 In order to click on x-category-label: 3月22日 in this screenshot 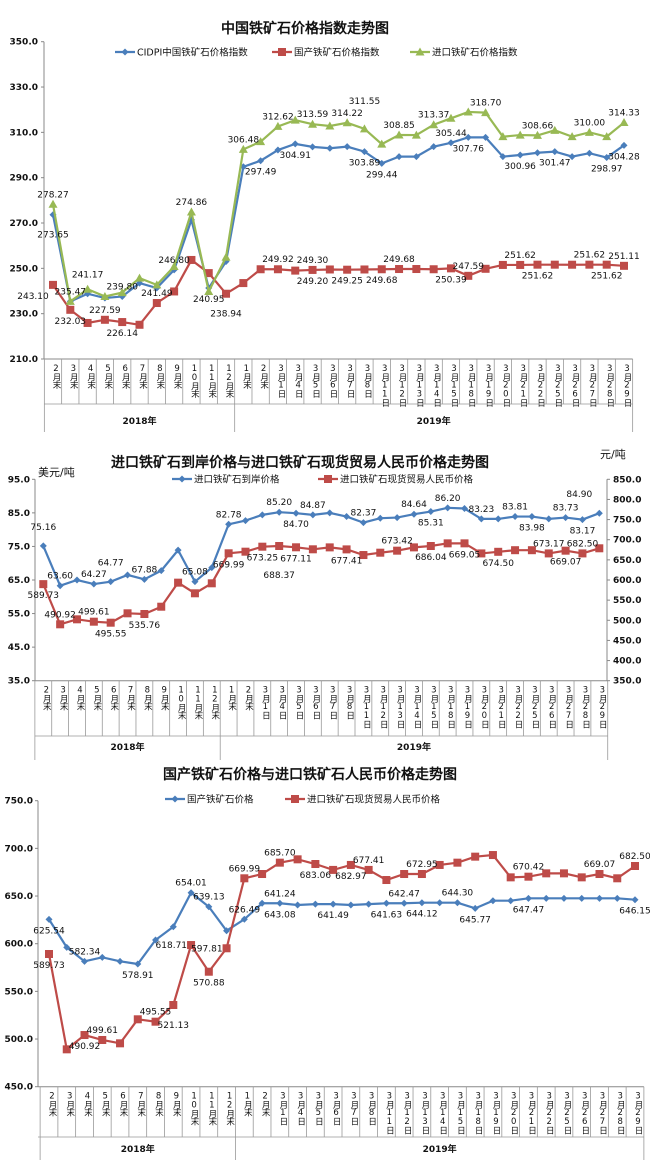, I will do `click(540, 386)`.